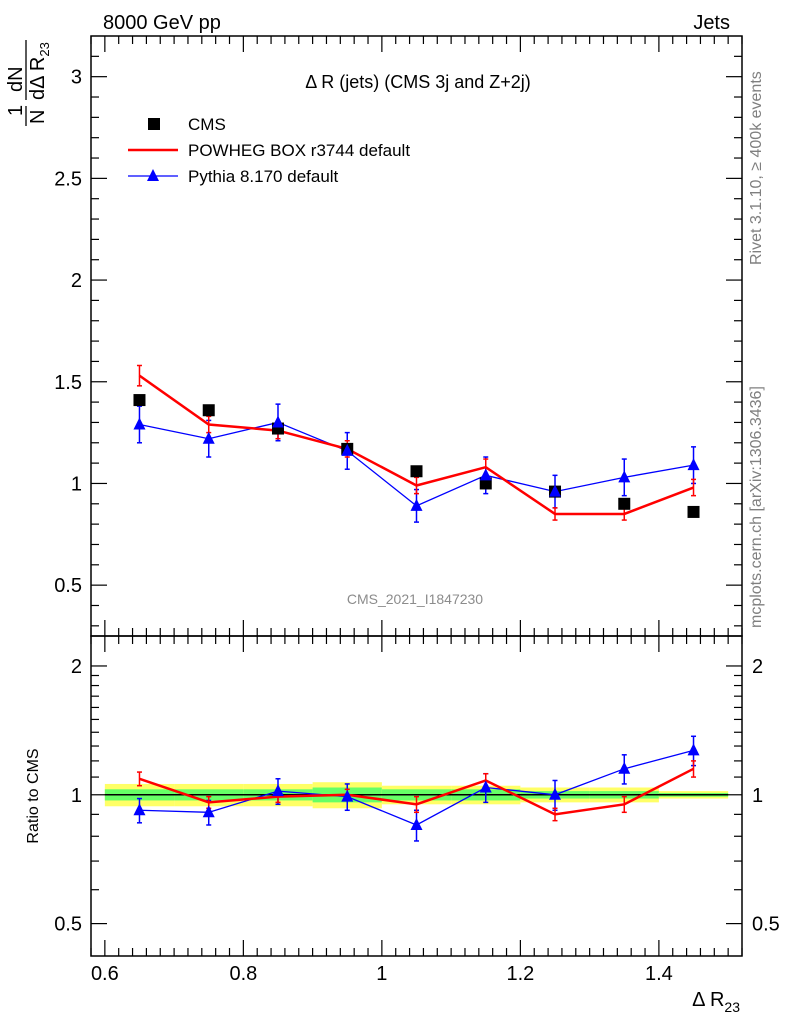 The width and height of the screenshot is (786, 1024). What do you see at coordinates (766, 925) in the screenshot?
I see `ratio-y-tick-label-right: 0.5` at bounding box center [766, 925].